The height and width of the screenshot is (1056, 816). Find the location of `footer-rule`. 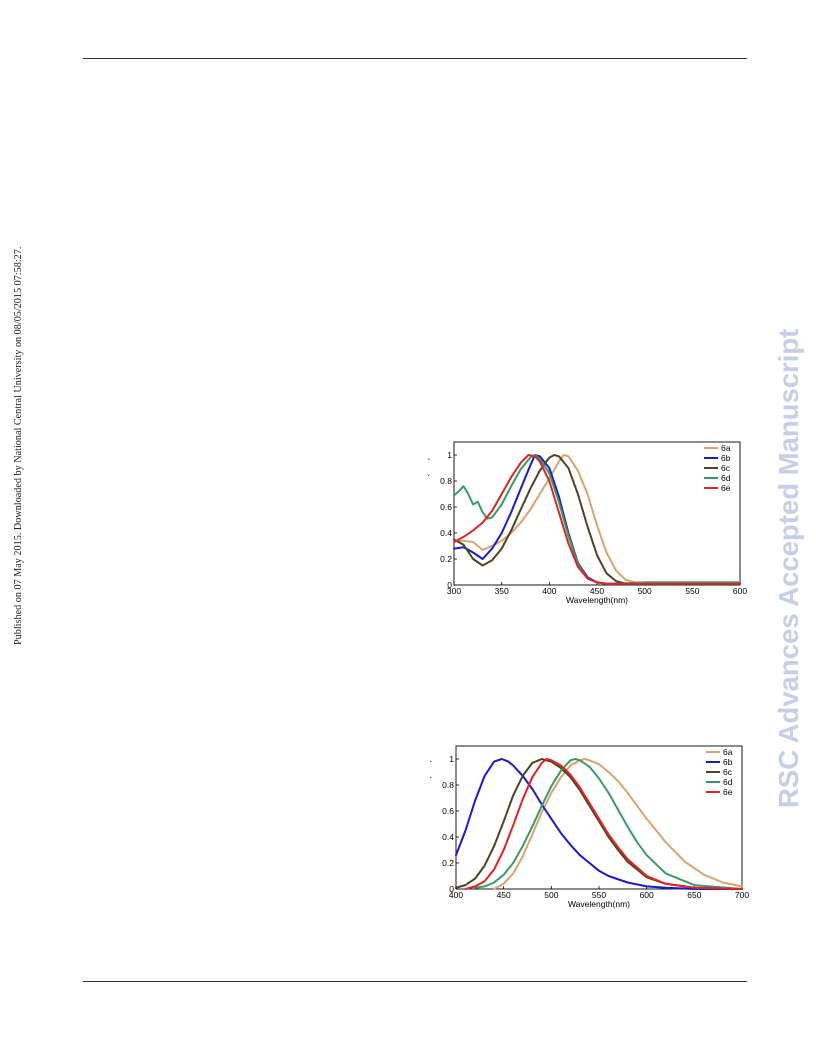

footer-rule is located at coordinates (415, 981).